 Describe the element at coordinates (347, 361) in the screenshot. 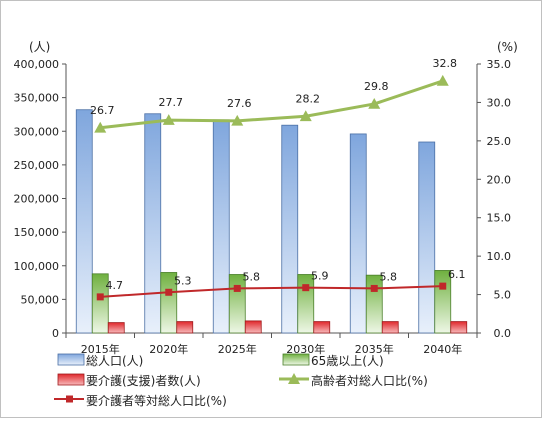

I see `legend-over-65-label: 65歳以上(人)` at that location.